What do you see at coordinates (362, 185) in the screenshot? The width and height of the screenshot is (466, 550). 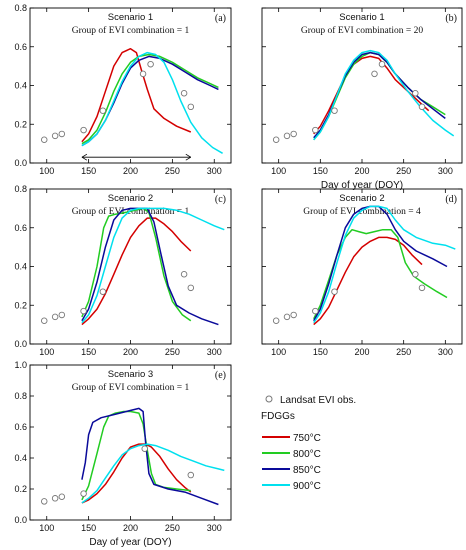 I see `x-axis-title: Day of year (DOY)` at bounding box center [362, 185].